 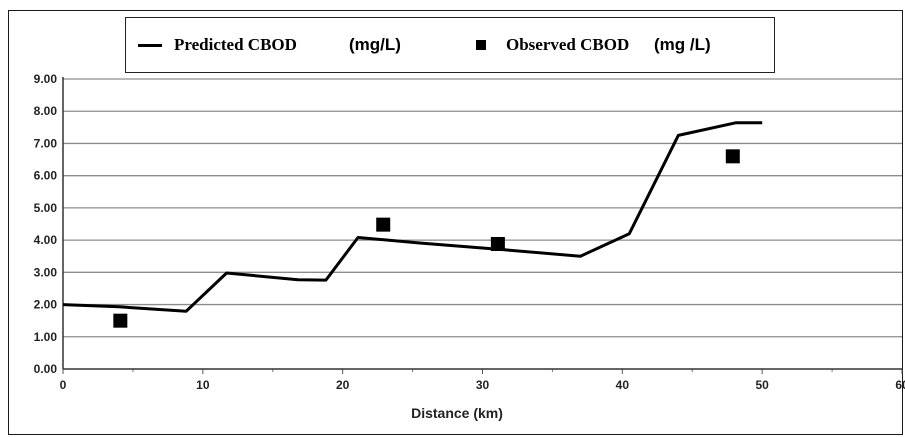 I want to click on legend-predicted-unit: (mg/L), so click(x=375, y=44).